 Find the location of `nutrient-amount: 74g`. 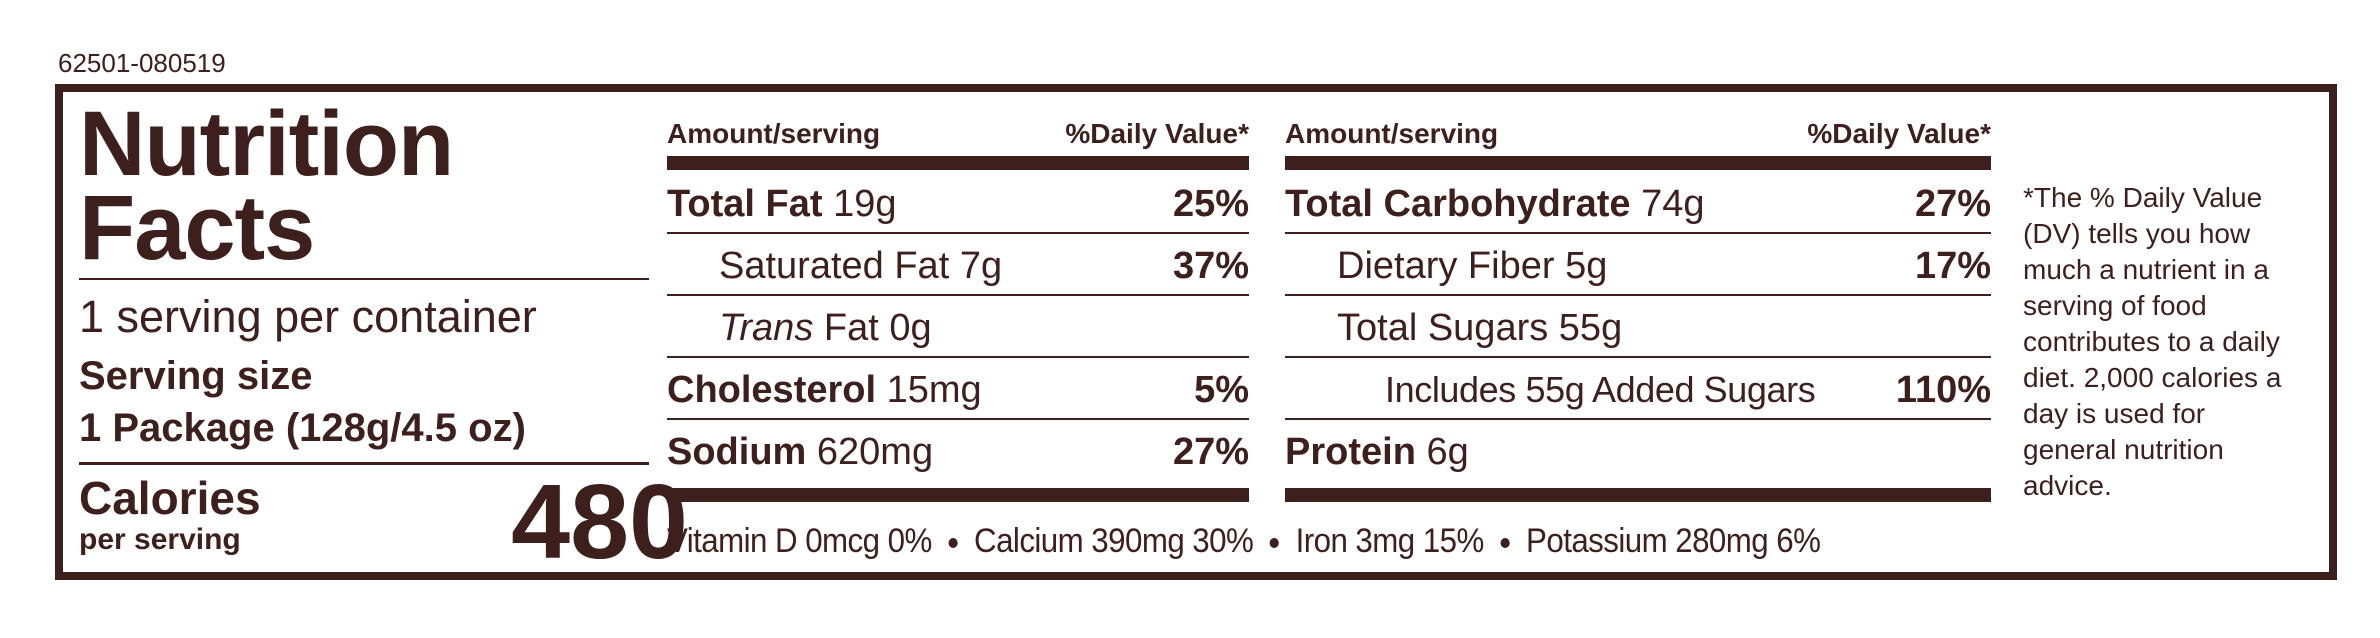

nutrient-amount: 74g is located at coordinates (1673, 204).